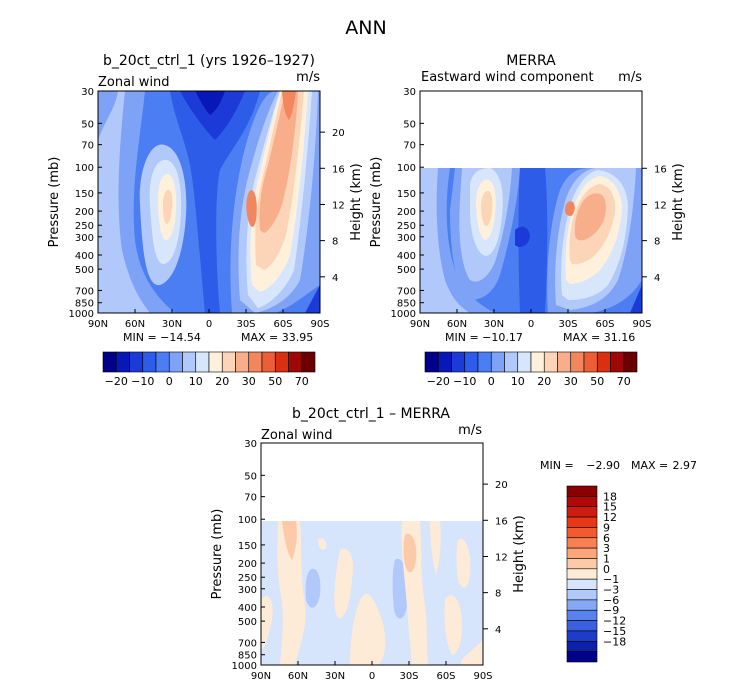 Image resolution: width=732 pixels, height=690 pixels. What do you see at coordinates (557, 465) in the screenshot?
I see `panel-difference-min-label: MIN =` at bounding box center [557, 465].